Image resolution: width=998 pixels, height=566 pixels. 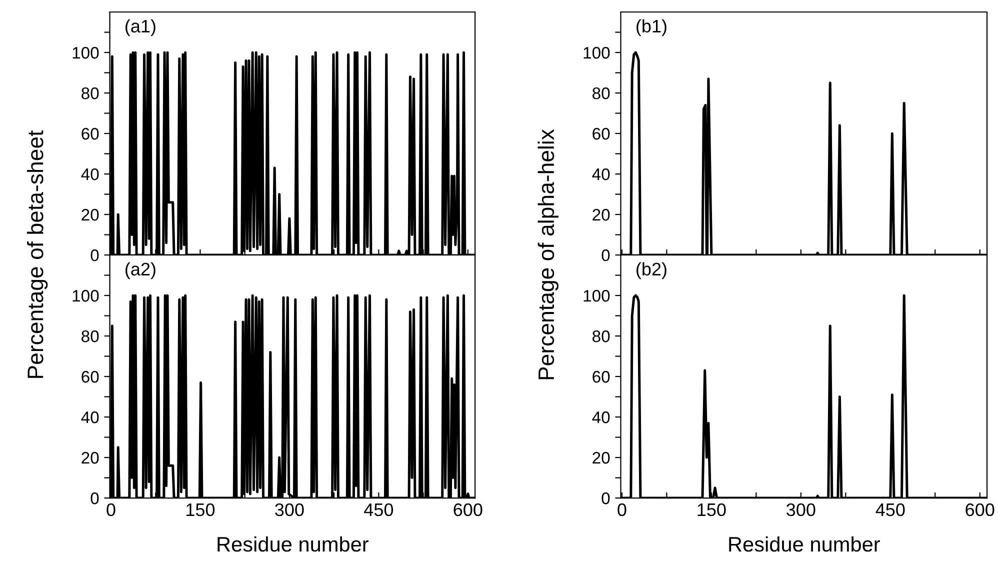 I want to click on annotation: (b1), so click(x=651, y=27).